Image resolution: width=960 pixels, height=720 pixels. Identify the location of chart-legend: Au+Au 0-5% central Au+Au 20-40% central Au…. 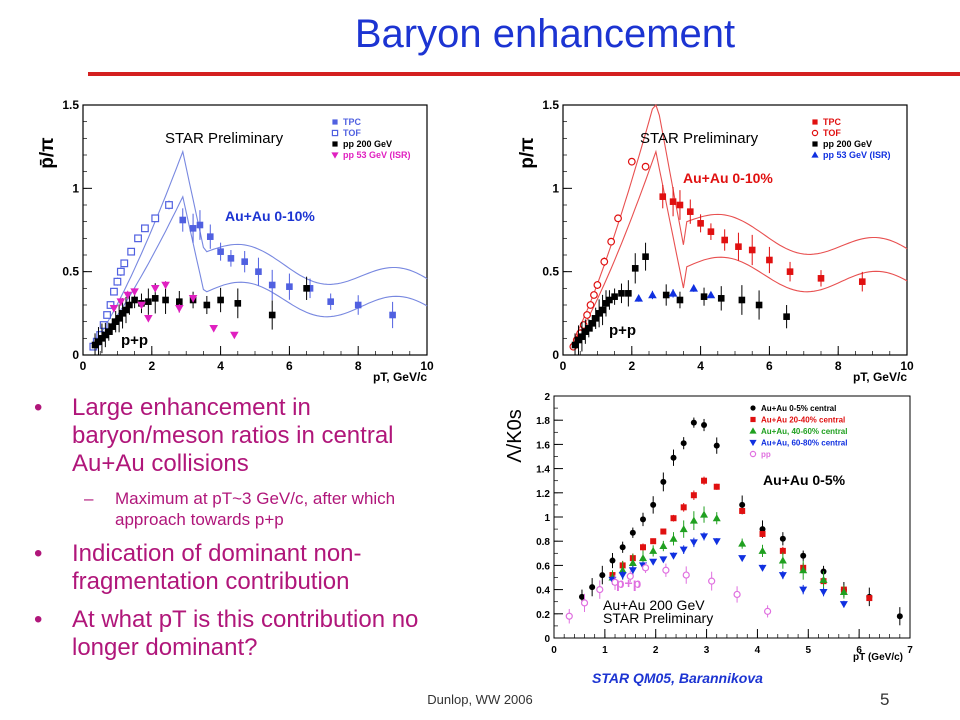
(798, 431).